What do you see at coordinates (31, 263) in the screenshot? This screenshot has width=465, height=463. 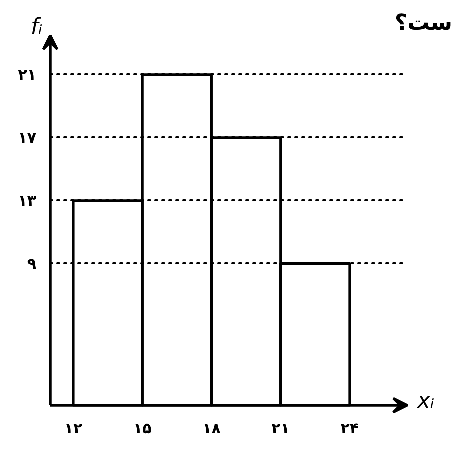 I see `y-tick-label: ۹` at bounding box center [31, 263].